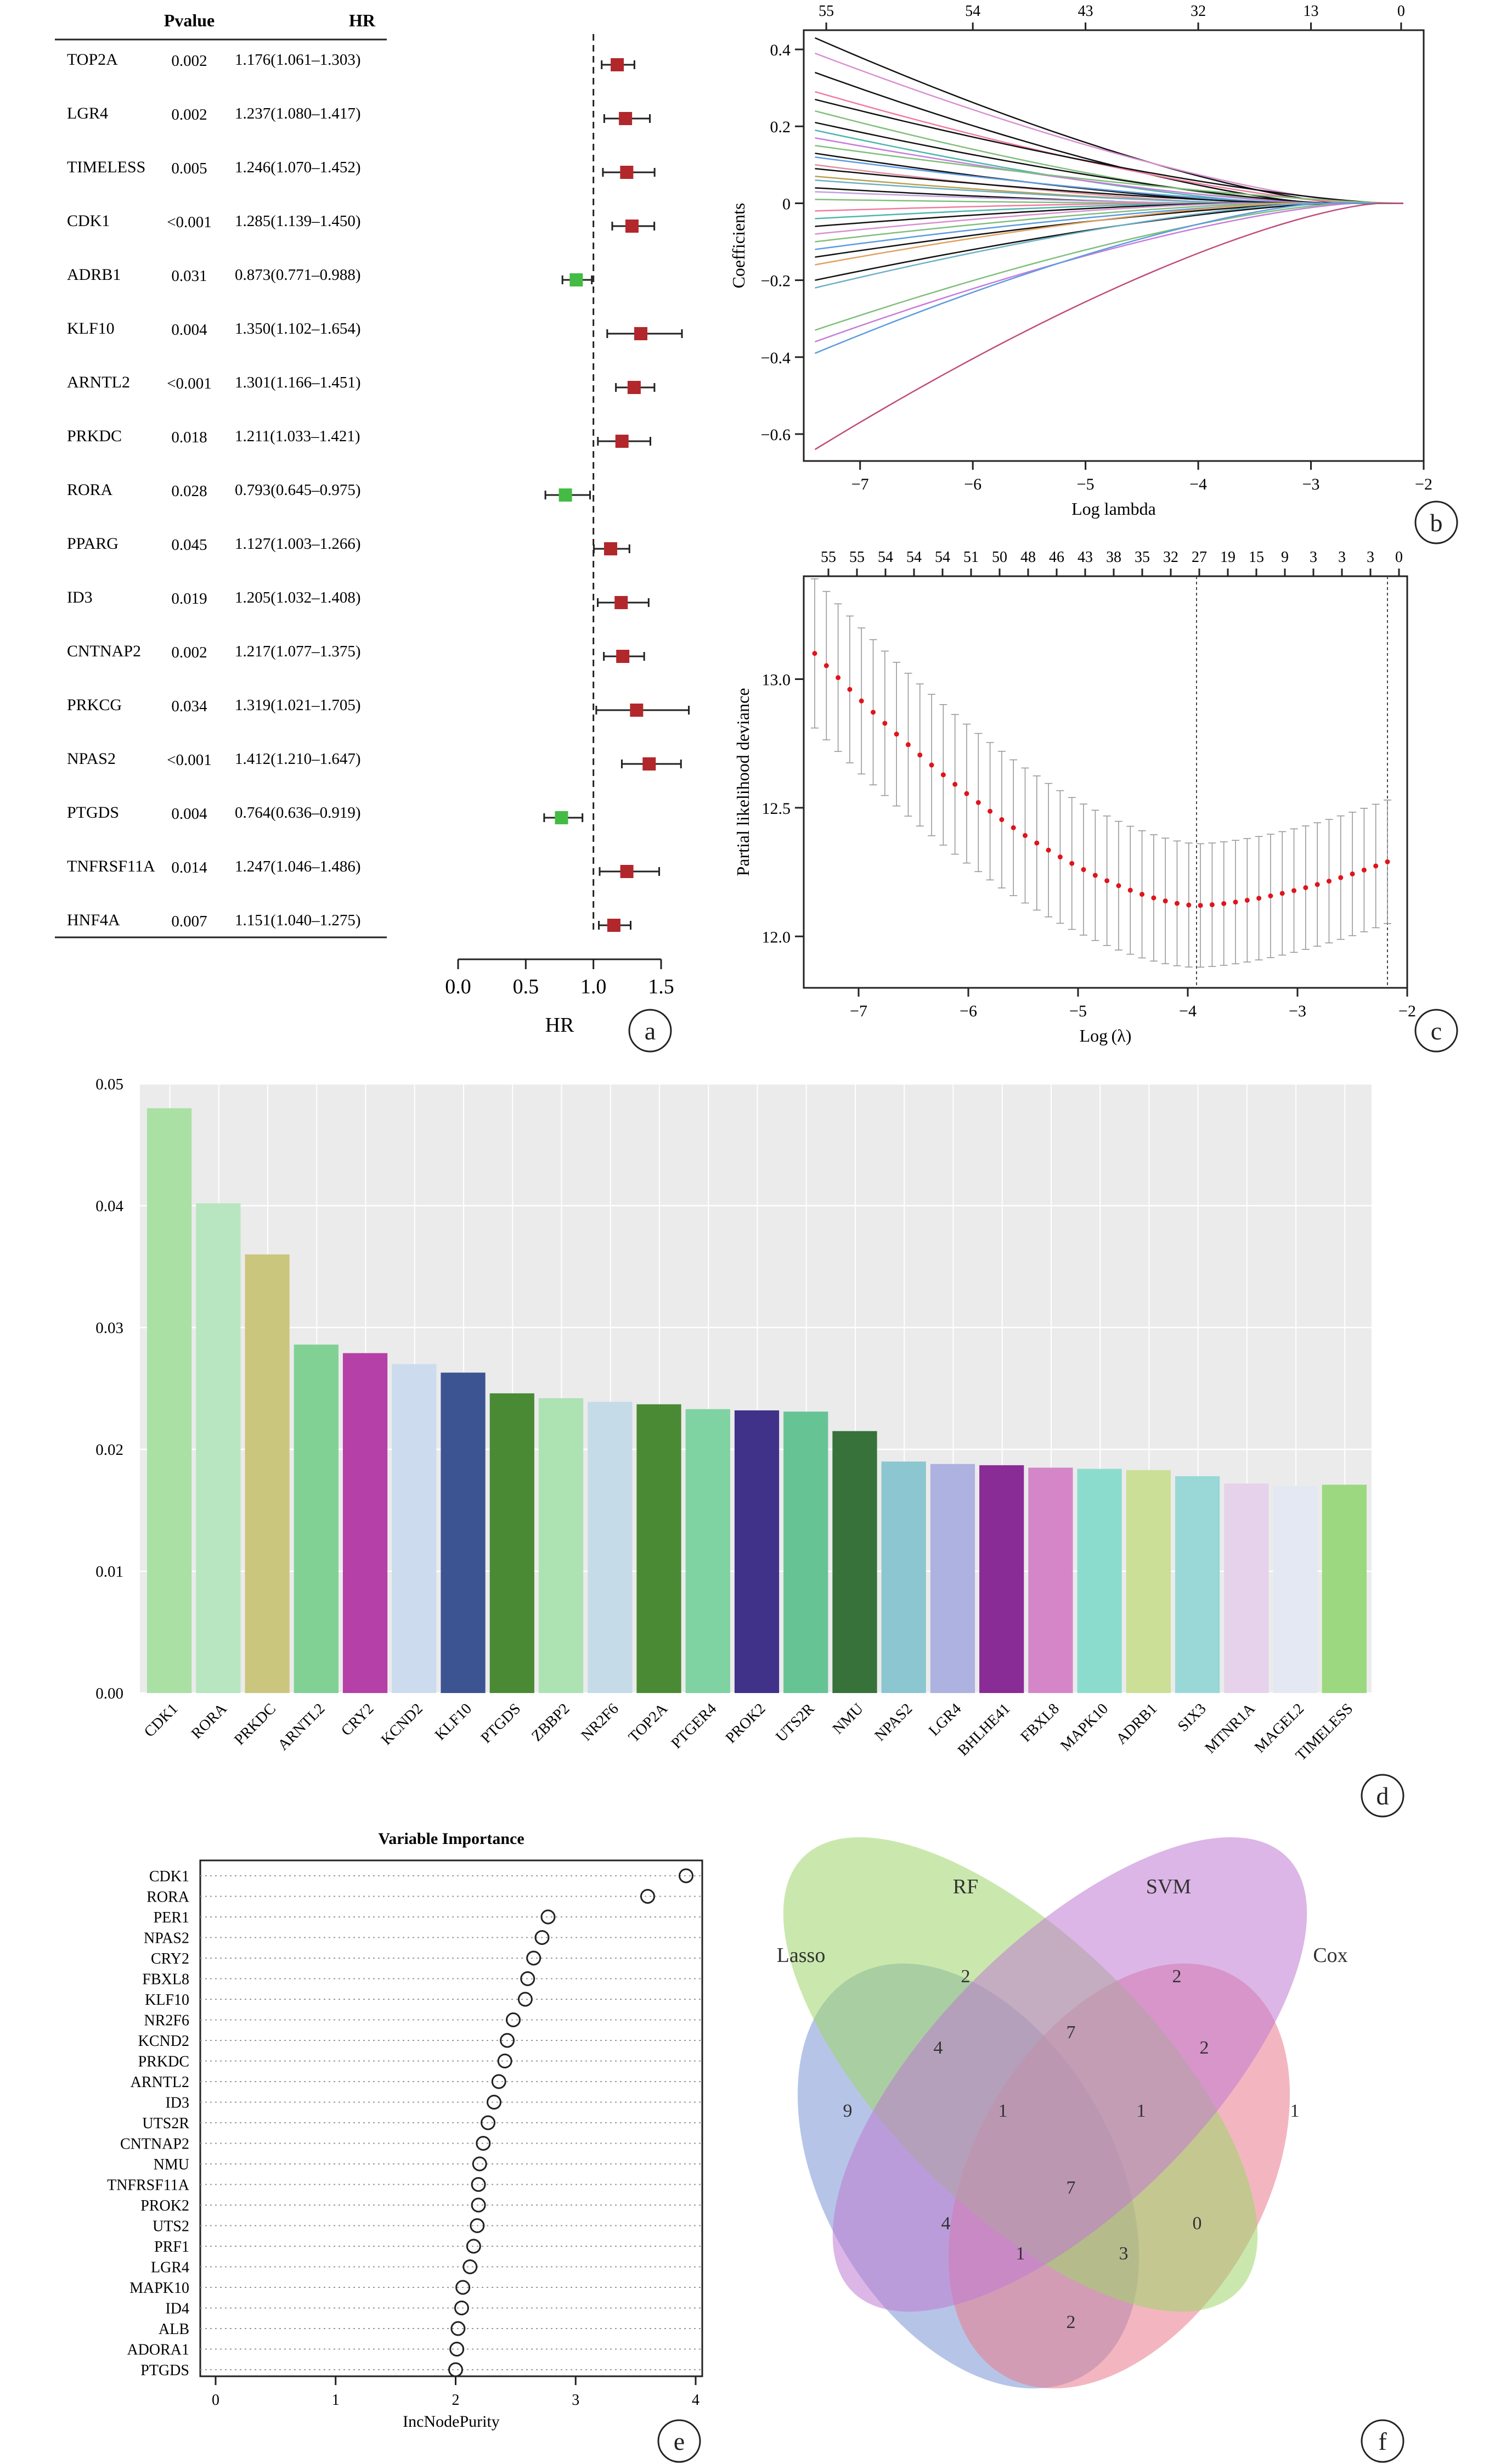 The image size is (1512, 2463). Describe the element at coordinates (164, 2371) in the screenshot. I see `variable-label: PTGDS` at that location.